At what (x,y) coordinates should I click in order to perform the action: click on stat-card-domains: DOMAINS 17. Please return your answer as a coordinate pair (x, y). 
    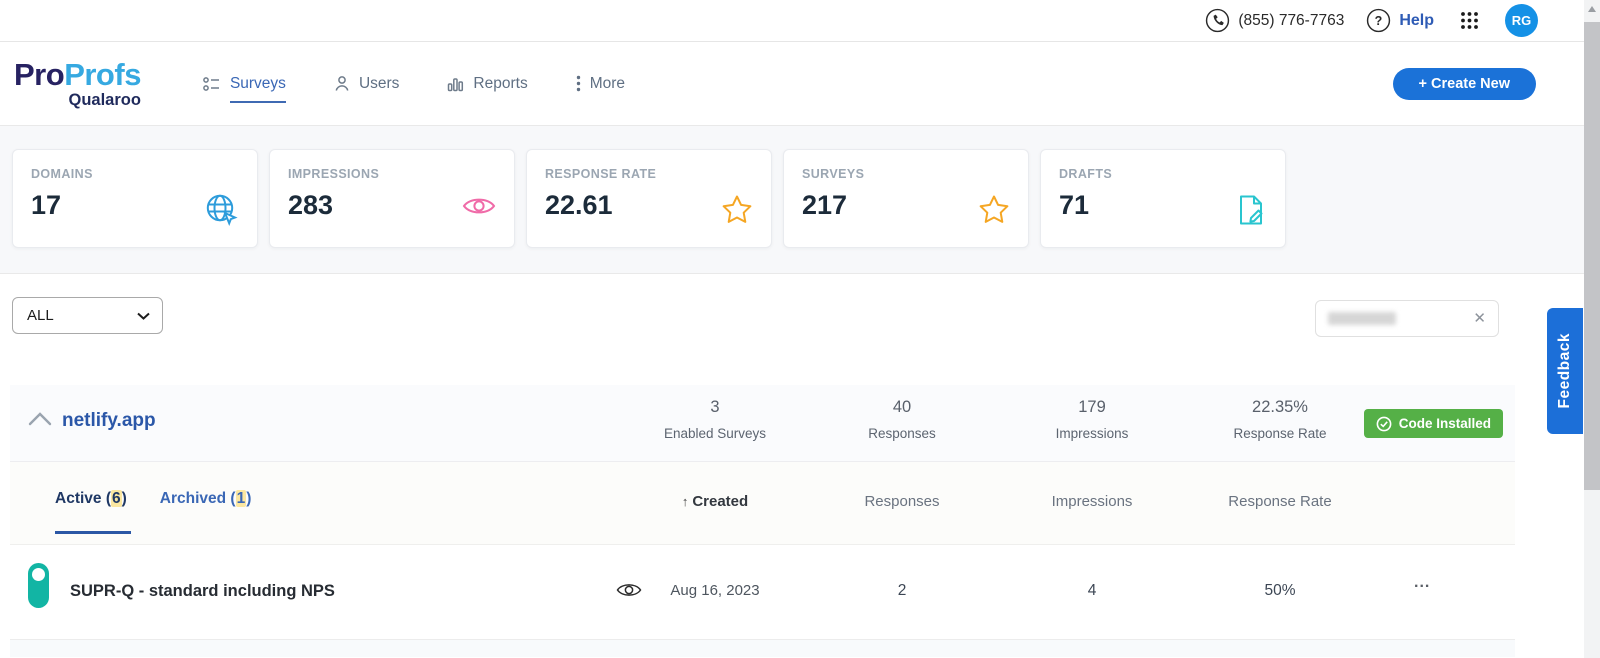
    Looking at the image, I should click on (135, 198).